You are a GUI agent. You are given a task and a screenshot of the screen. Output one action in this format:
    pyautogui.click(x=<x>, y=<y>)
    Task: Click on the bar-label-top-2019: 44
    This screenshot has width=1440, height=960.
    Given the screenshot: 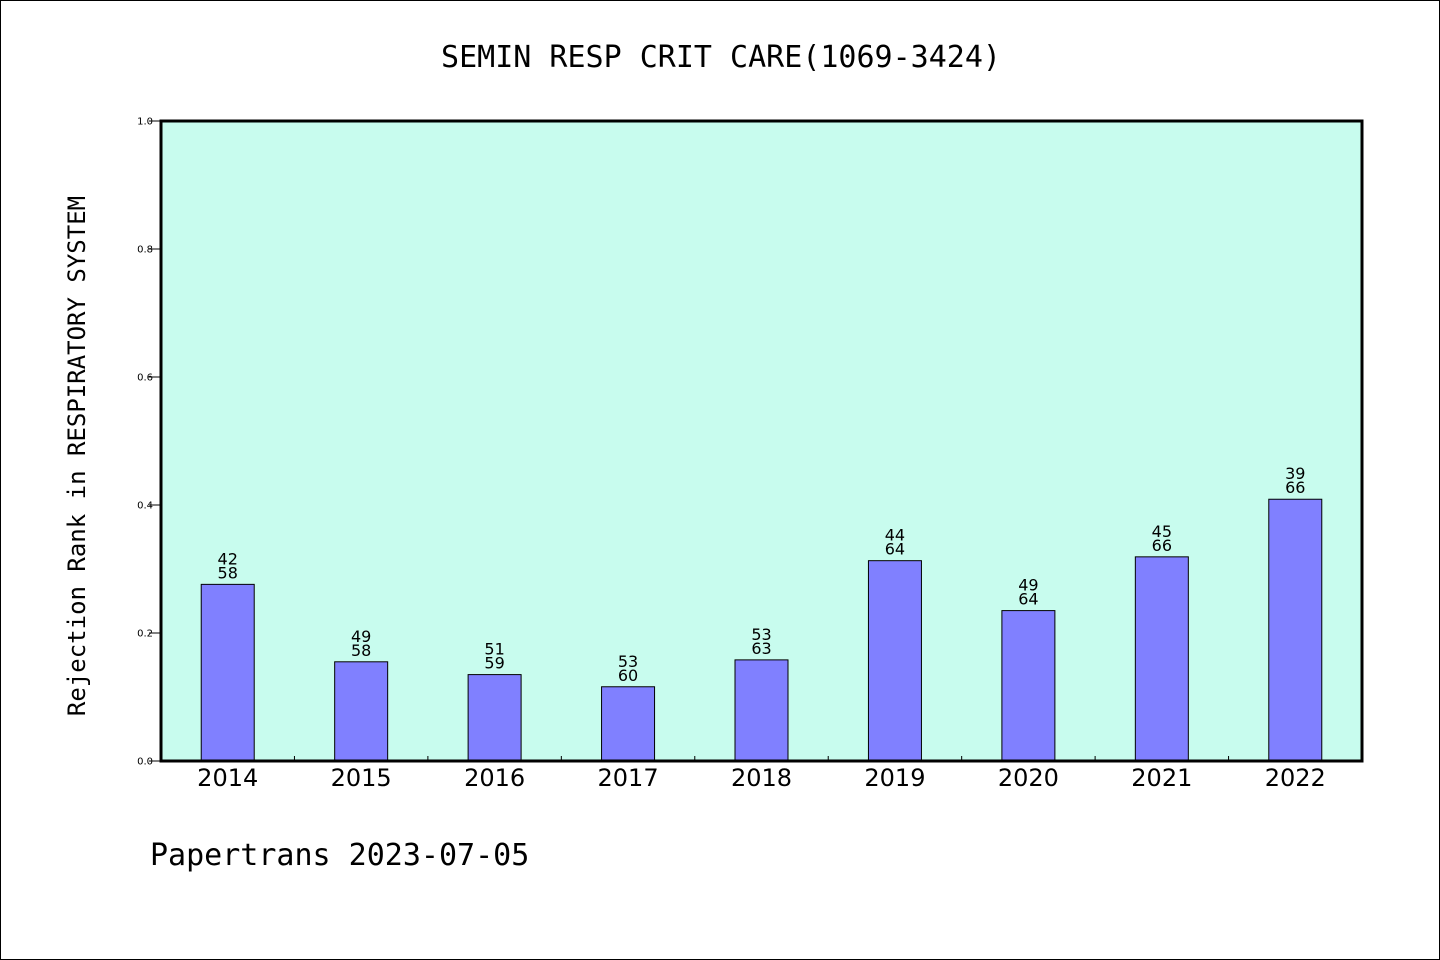 What is the action you would take?
    pyautogui.click(x=895, y=535)
    